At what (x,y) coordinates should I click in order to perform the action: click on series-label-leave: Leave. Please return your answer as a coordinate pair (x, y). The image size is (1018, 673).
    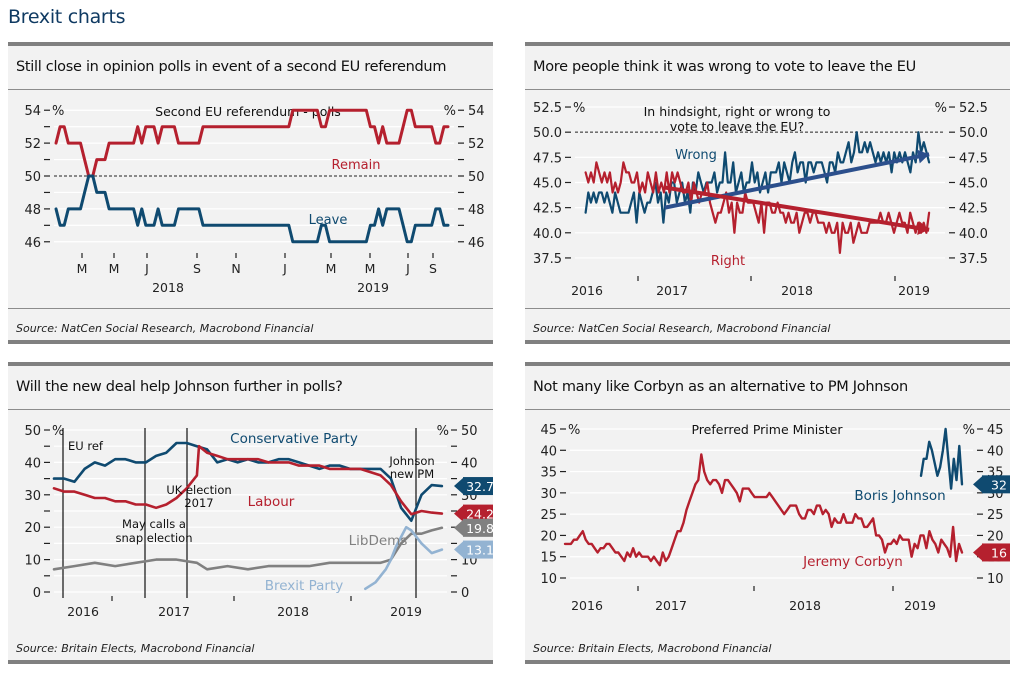
    Looking at the image, I should click on (328, 220).